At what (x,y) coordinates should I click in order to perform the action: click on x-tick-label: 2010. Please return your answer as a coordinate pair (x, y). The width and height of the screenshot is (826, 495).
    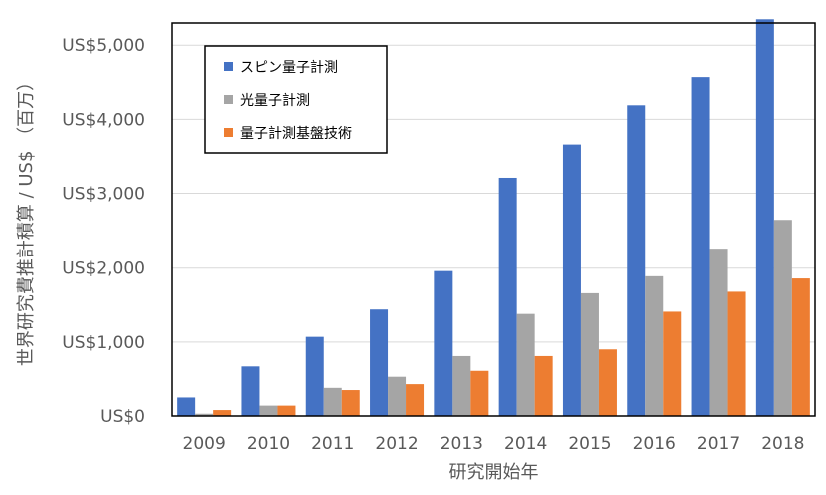
    Looking at the image, I should click on (268, 444).